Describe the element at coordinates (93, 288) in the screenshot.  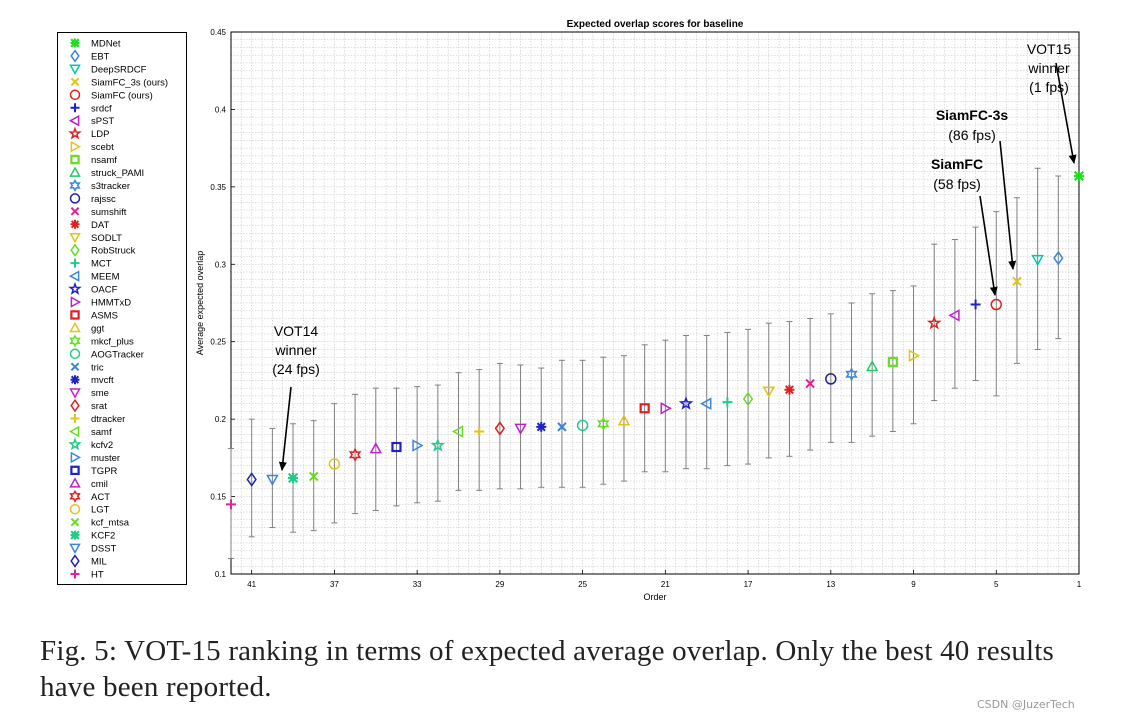
I see `legend-entry: OACF` at that location.